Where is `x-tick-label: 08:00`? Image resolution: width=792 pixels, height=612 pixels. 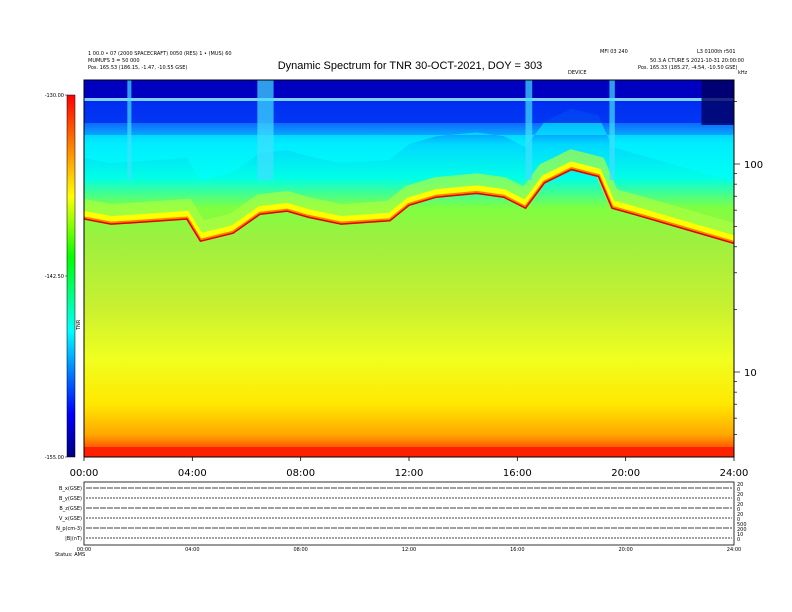
x-tick-label: 08:00 is located at coordinates (300, 473).